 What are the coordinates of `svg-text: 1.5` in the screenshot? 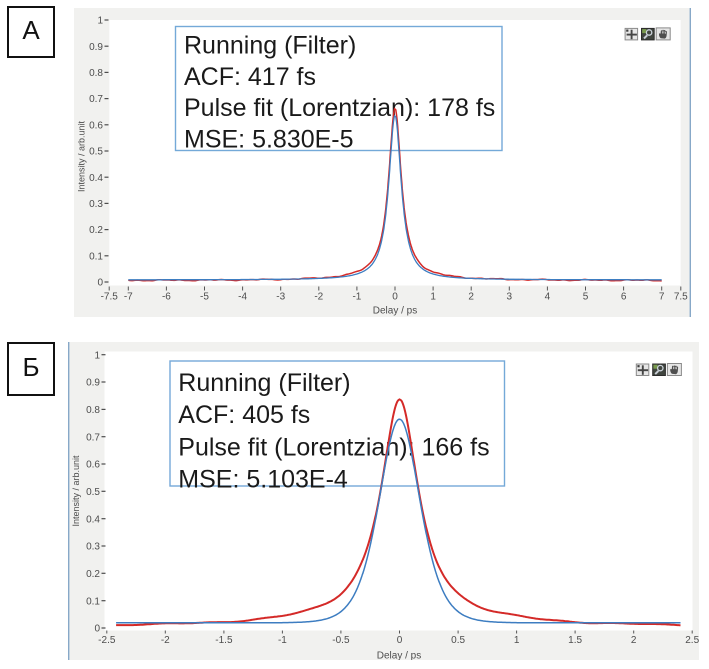 It's located at (575, 640).